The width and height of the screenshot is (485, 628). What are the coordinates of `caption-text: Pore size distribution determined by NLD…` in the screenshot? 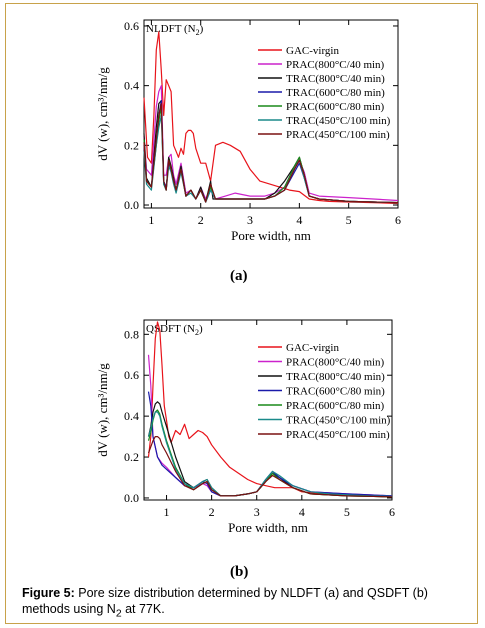 It's located at (225, 601).